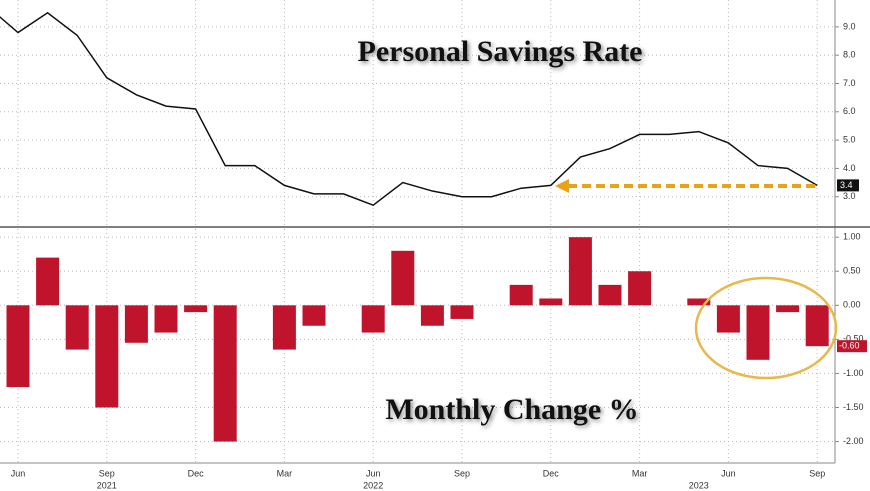  What do you see at coordinates (849, 55) in the screenshot?
I see `y-tick-label: 8.0` at bounding box center [849, 55].